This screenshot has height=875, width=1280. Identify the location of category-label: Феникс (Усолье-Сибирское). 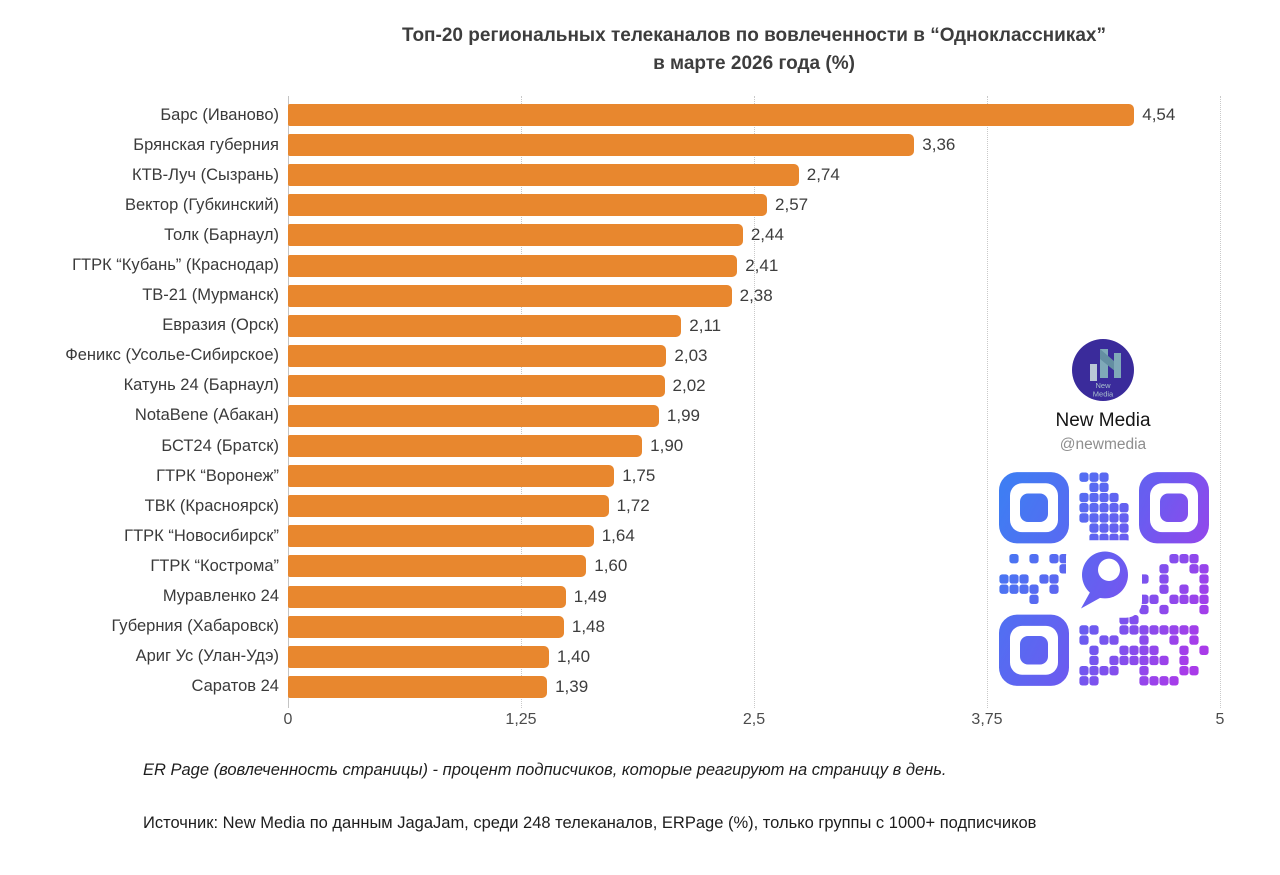
(172, 355).